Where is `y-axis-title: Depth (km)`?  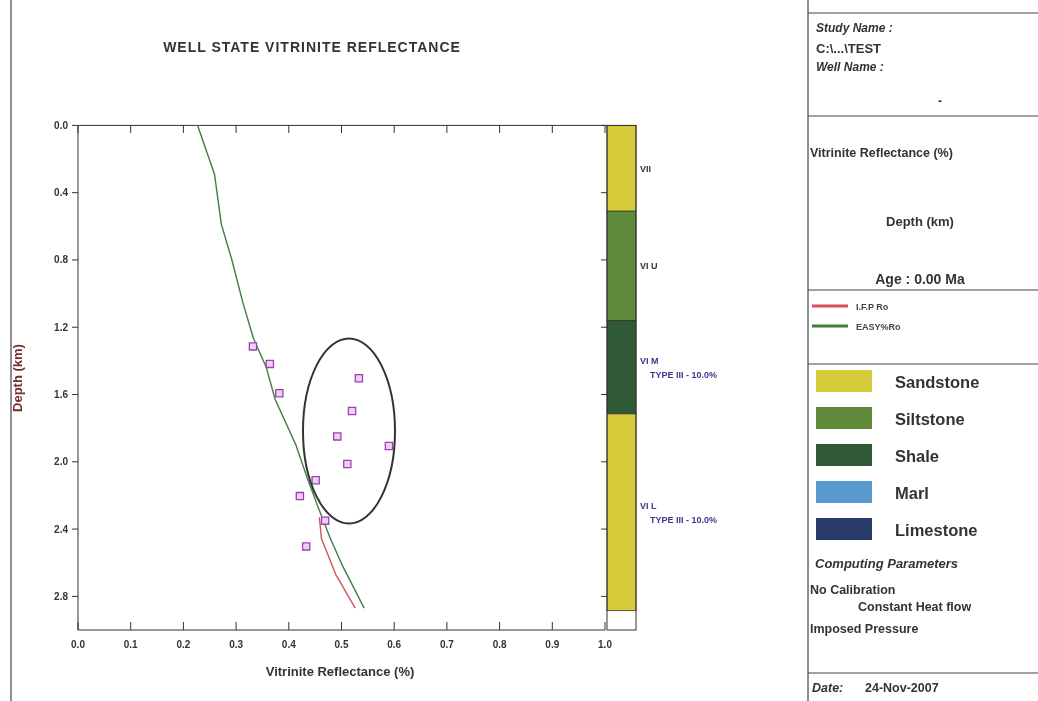
y-axis-title: Depth (km) is located at coordinates (17, 378).